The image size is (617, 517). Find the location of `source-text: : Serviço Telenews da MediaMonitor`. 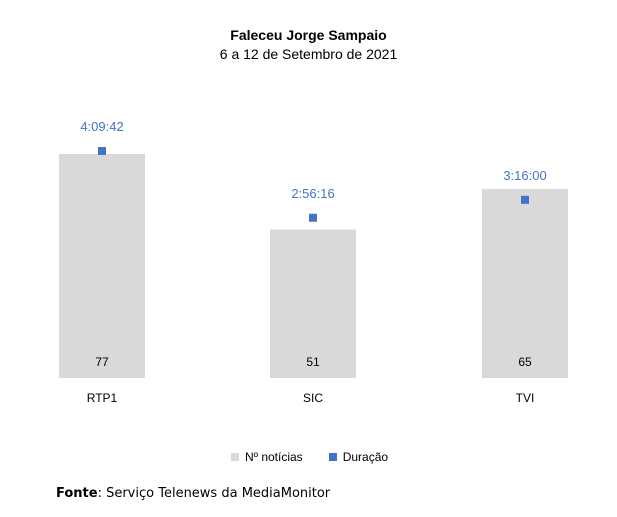

source-text: : Serviço Telenews da MediaMonitor is located at coordinates (214, 493).